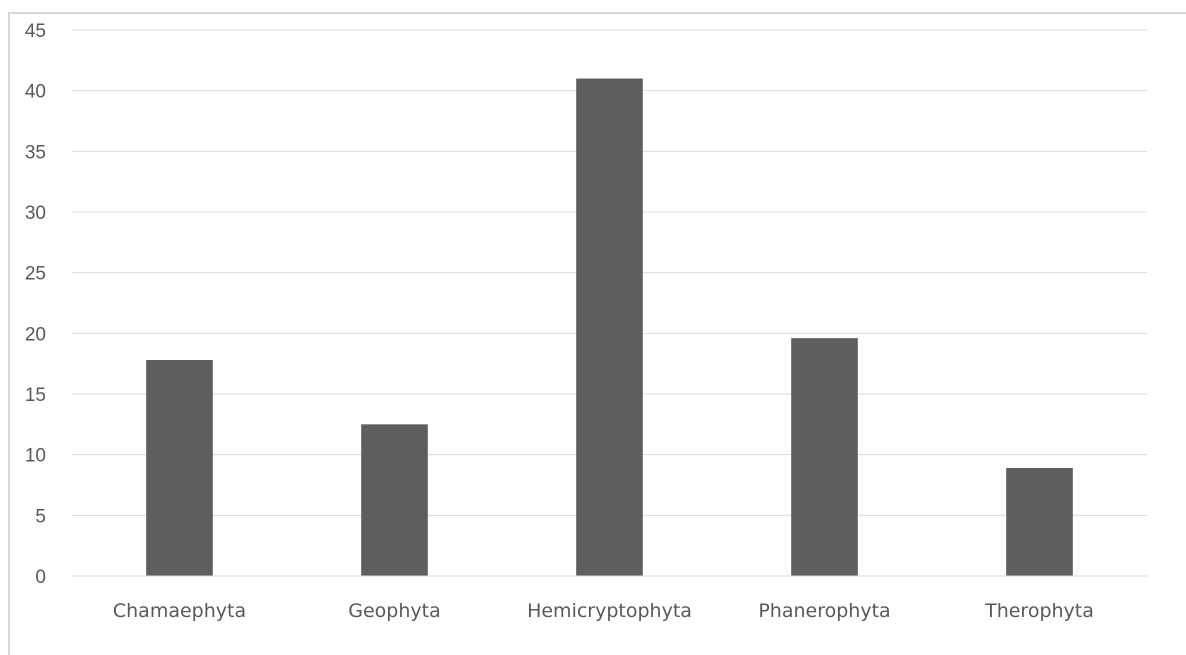 The height and width of the screenshot is (655, 1186). I want to click on y-tick-label: 20, so click(35, 334).